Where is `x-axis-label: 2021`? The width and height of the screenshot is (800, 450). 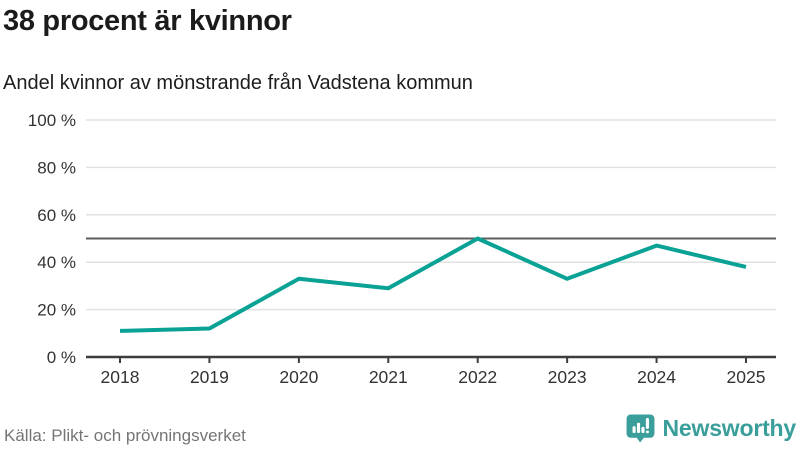 x-axis-label: 2021 is located at coordinates (388, 377).